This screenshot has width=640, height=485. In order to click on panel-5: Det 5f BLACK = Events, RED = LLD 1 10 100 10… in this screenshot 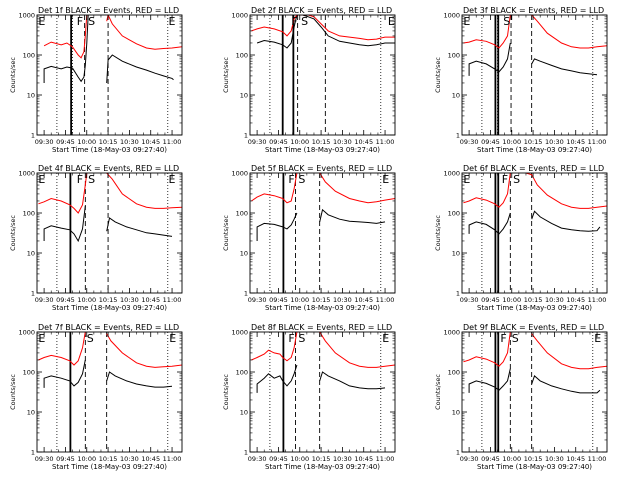, I will do `click(309, 238)`.